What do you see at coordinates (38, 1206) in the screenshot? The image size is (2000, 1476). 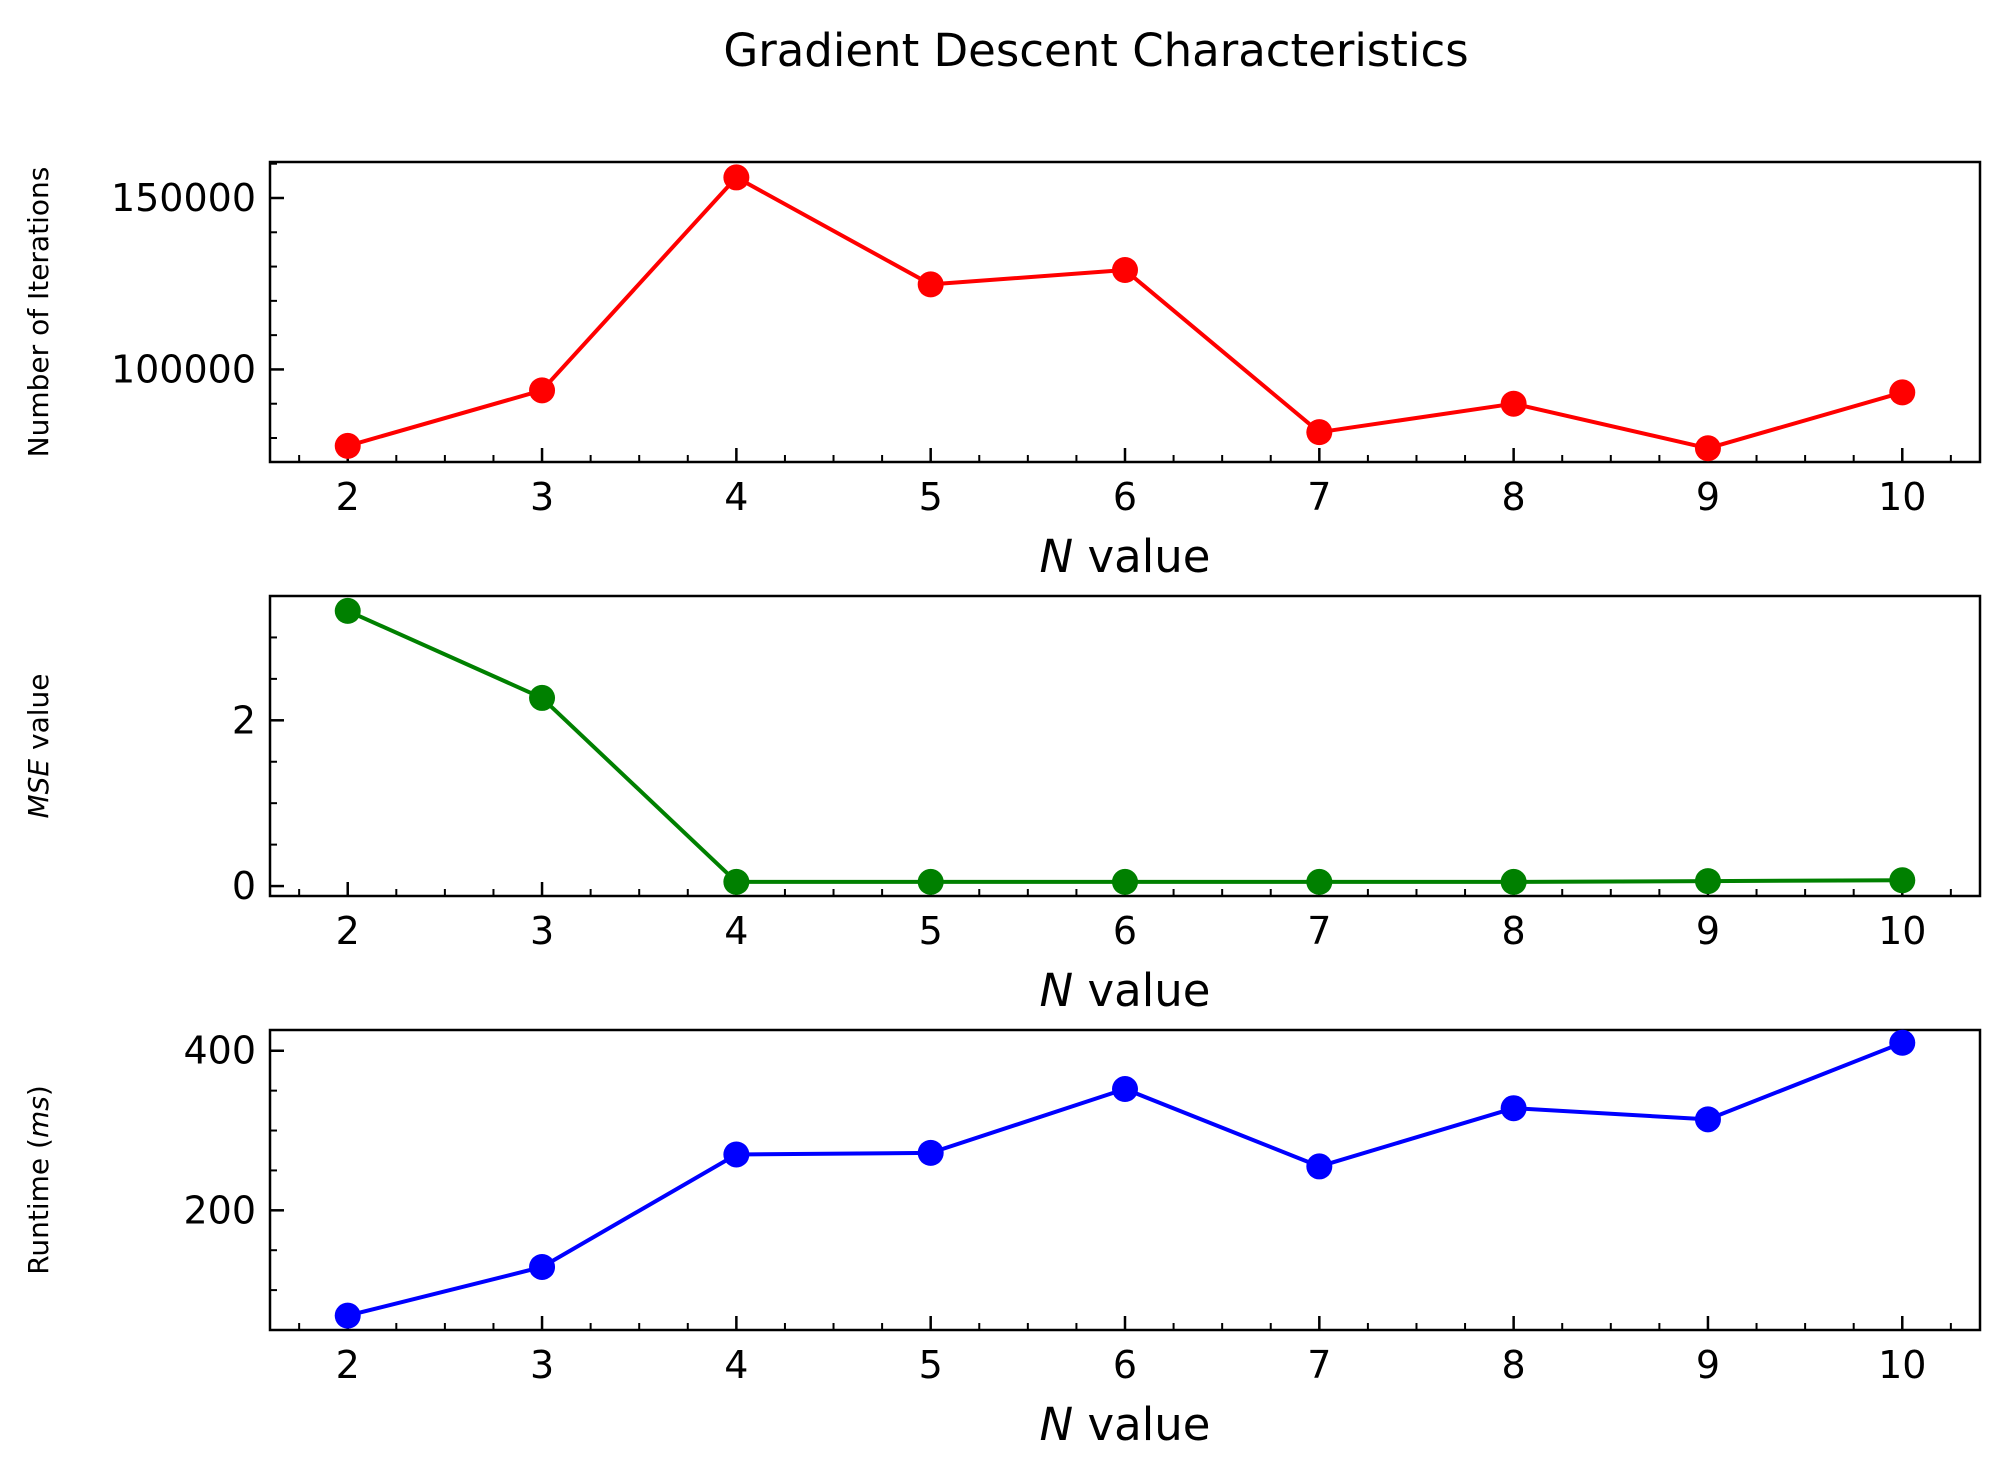 I see `y-axis-label-part: Runtime (` at bounding box center [38, 1206].